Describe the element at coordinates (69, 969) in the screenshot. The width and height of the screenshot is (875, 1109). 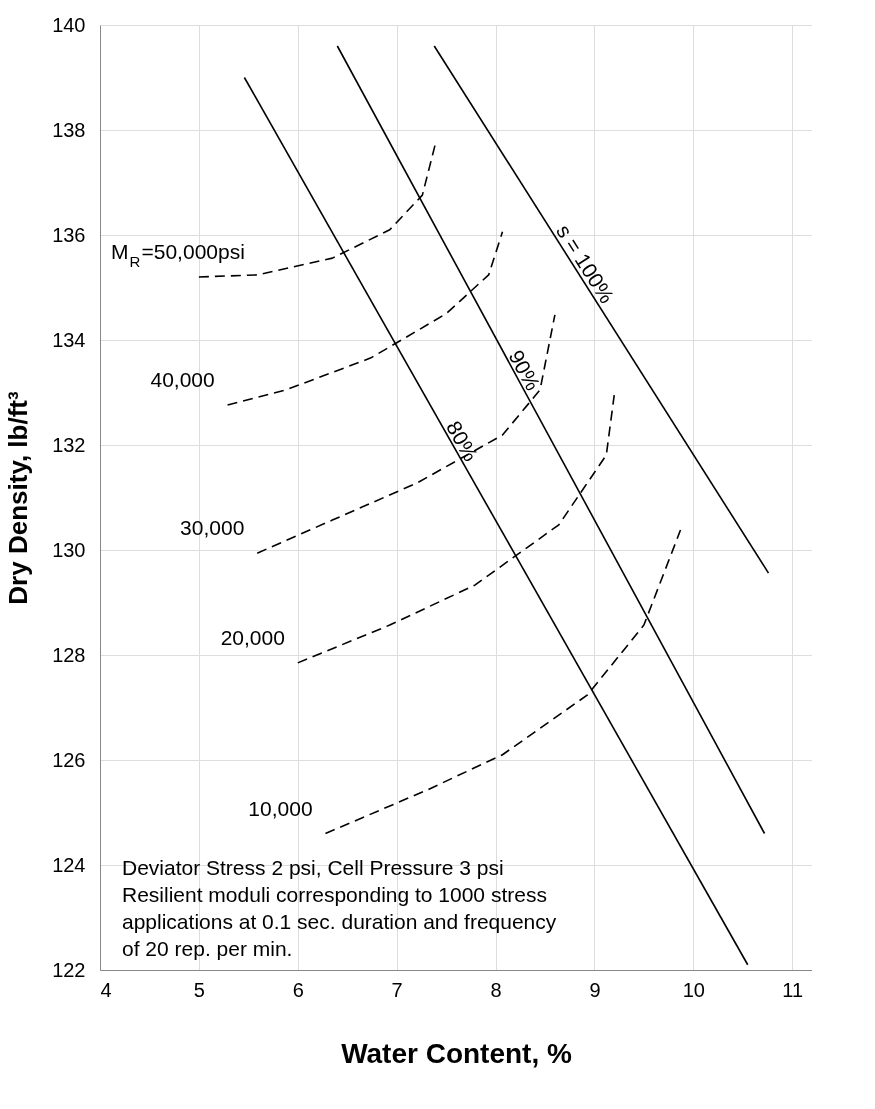
I see `y-tick-label: 122` at that location.